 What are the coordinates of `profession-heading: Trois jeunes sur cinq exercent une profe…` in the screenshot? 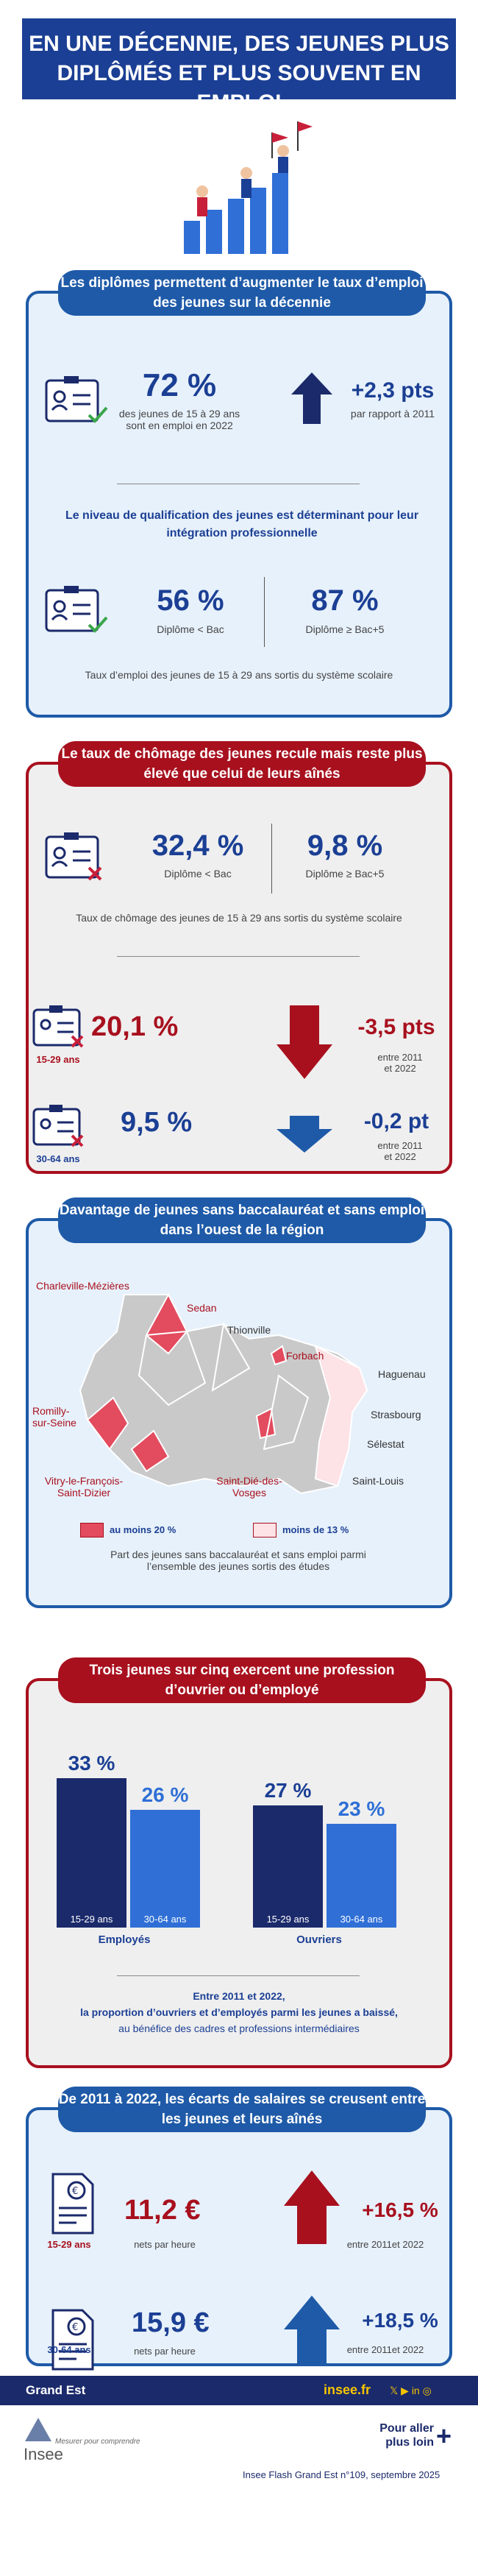 It's located at (242, 1680).